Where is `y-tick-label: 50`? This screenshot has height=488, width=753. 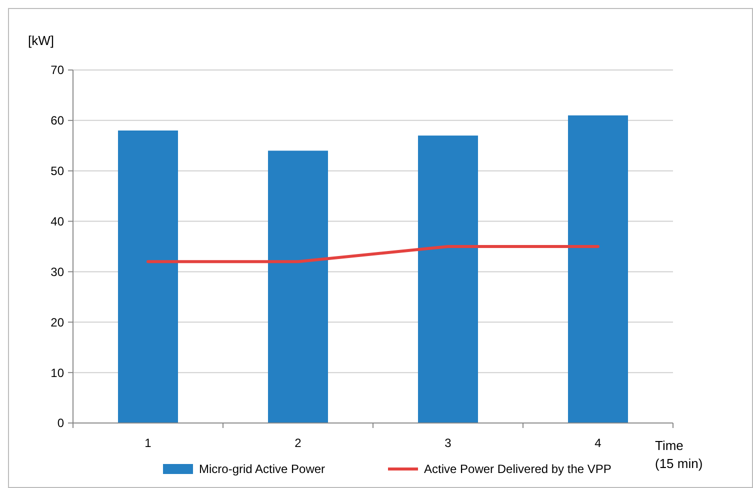
y-tick-label: 50 is located at coordinates (57, 171).